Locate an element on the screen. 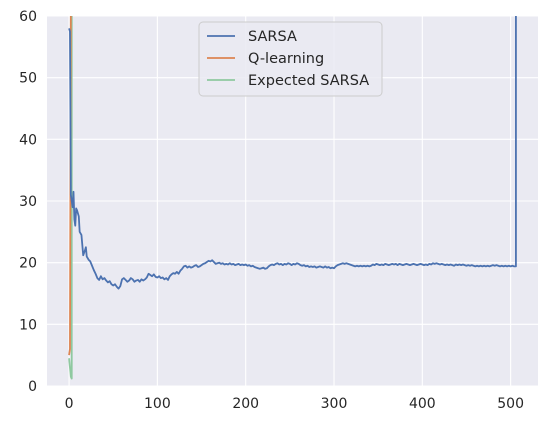  x-tick-label: 400 is located at coordinates (422, 404).